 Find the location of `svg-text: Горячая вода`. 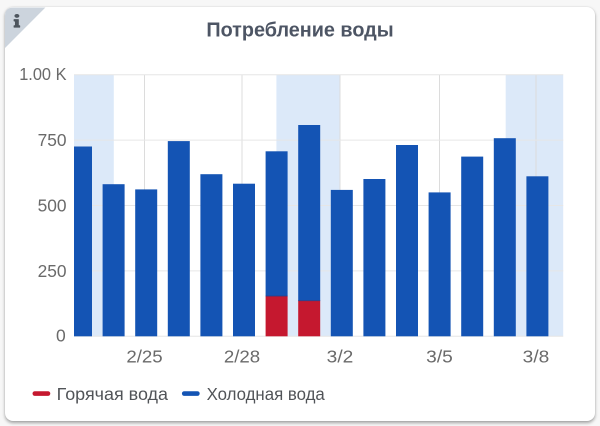

svg-text: Горячая вода is located at coordinates (113, 394).